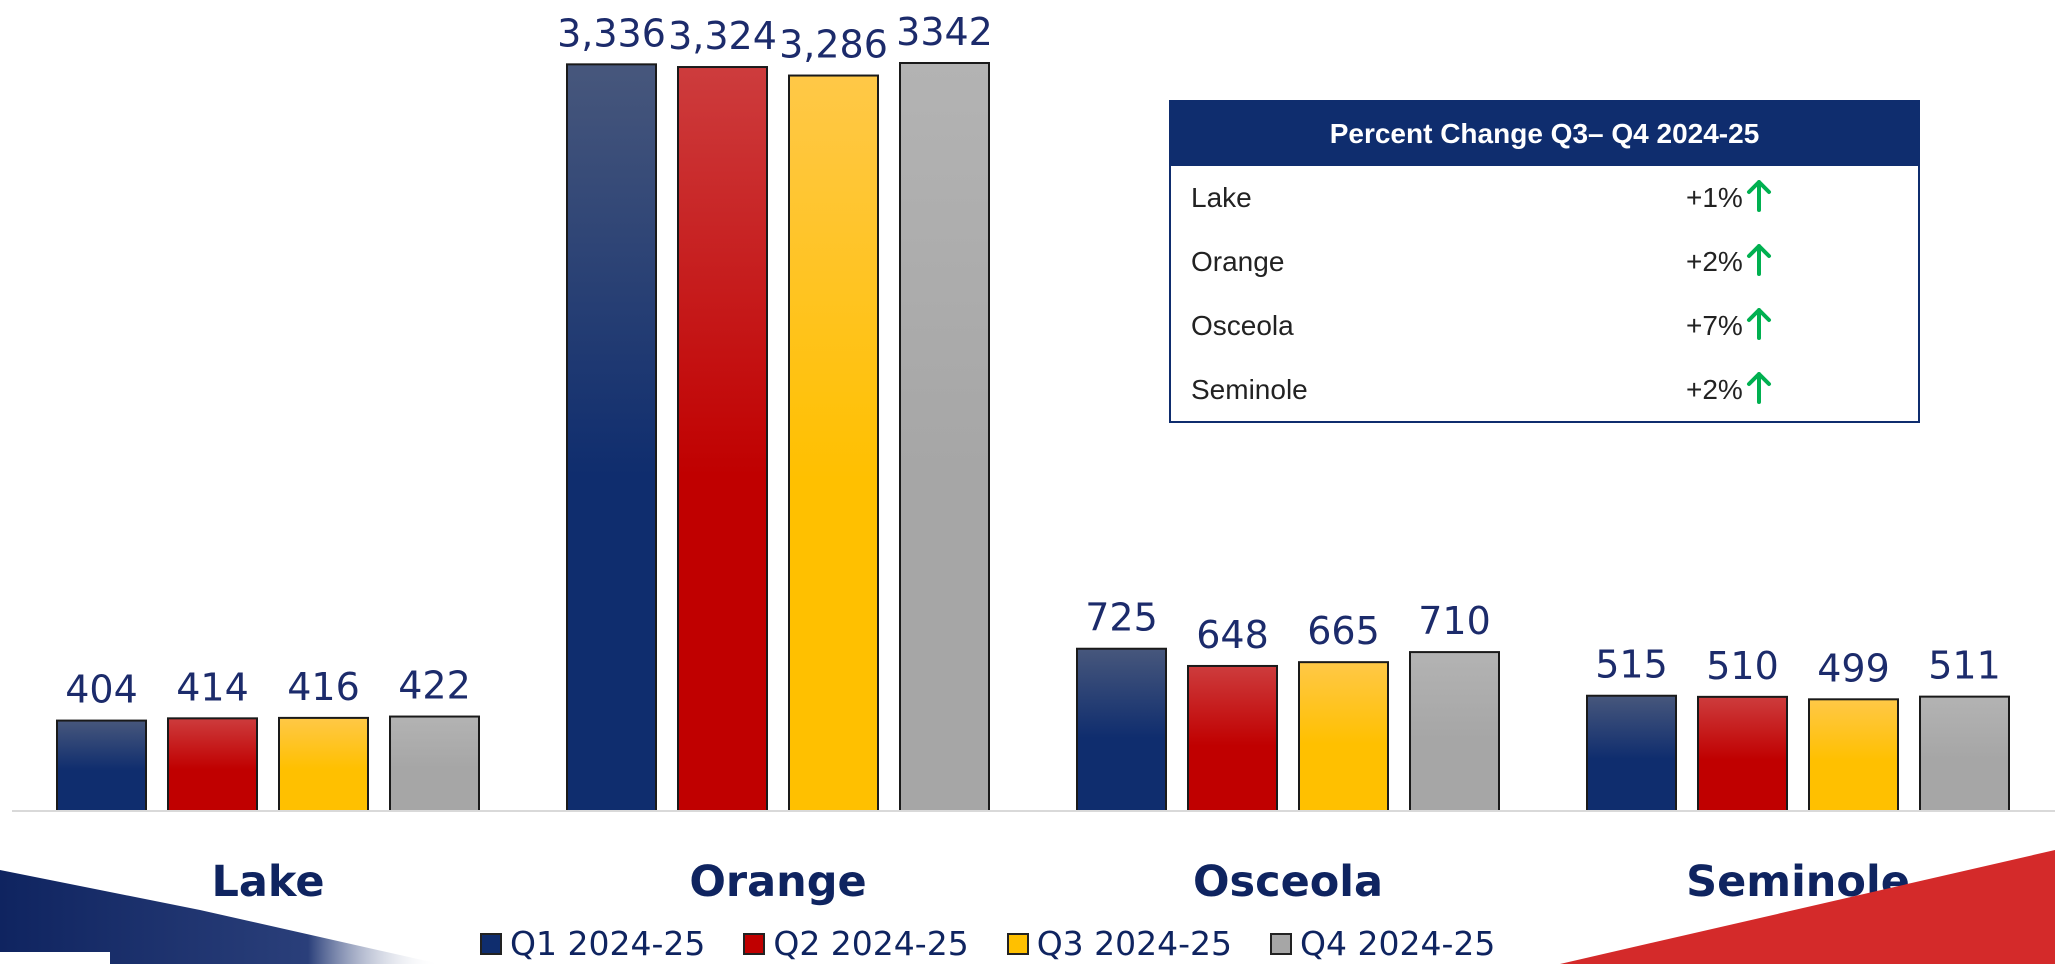 This screenshot has width=2055, height=964. Describe the element at coordinates (1544, 134) in the screenshot. I see `table-title: Percent Change Q3– Q4 2024-25` at that location.